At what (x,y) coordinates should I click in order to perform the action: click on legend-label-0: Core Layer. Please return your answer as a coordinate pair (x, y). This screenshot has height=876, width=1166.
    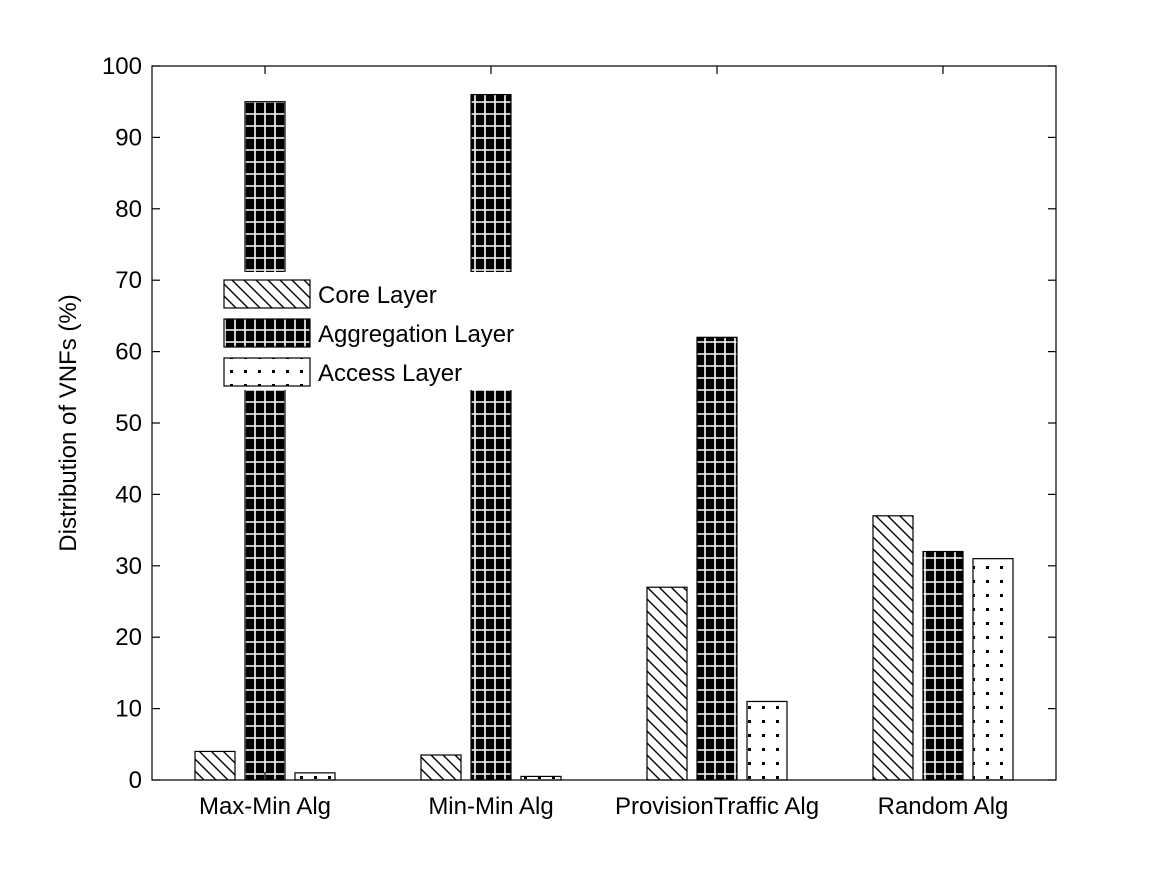
    Looking at the image, I should click on (377, 295).